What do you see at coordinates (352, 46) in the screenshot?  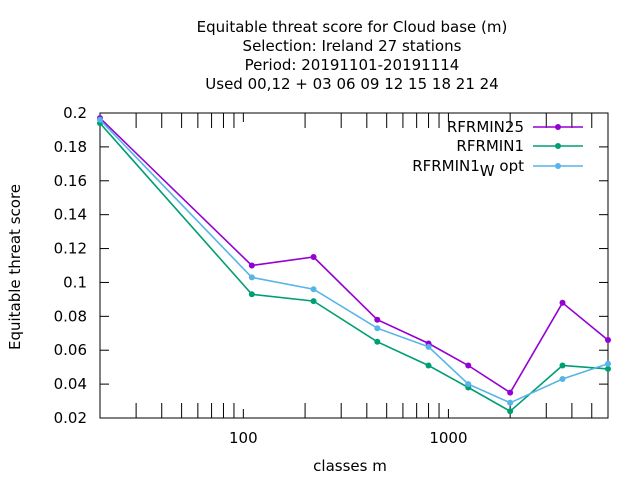 I see `title-line-2: Selection: Ireland 27 stations` at bounding box center [352, 46].